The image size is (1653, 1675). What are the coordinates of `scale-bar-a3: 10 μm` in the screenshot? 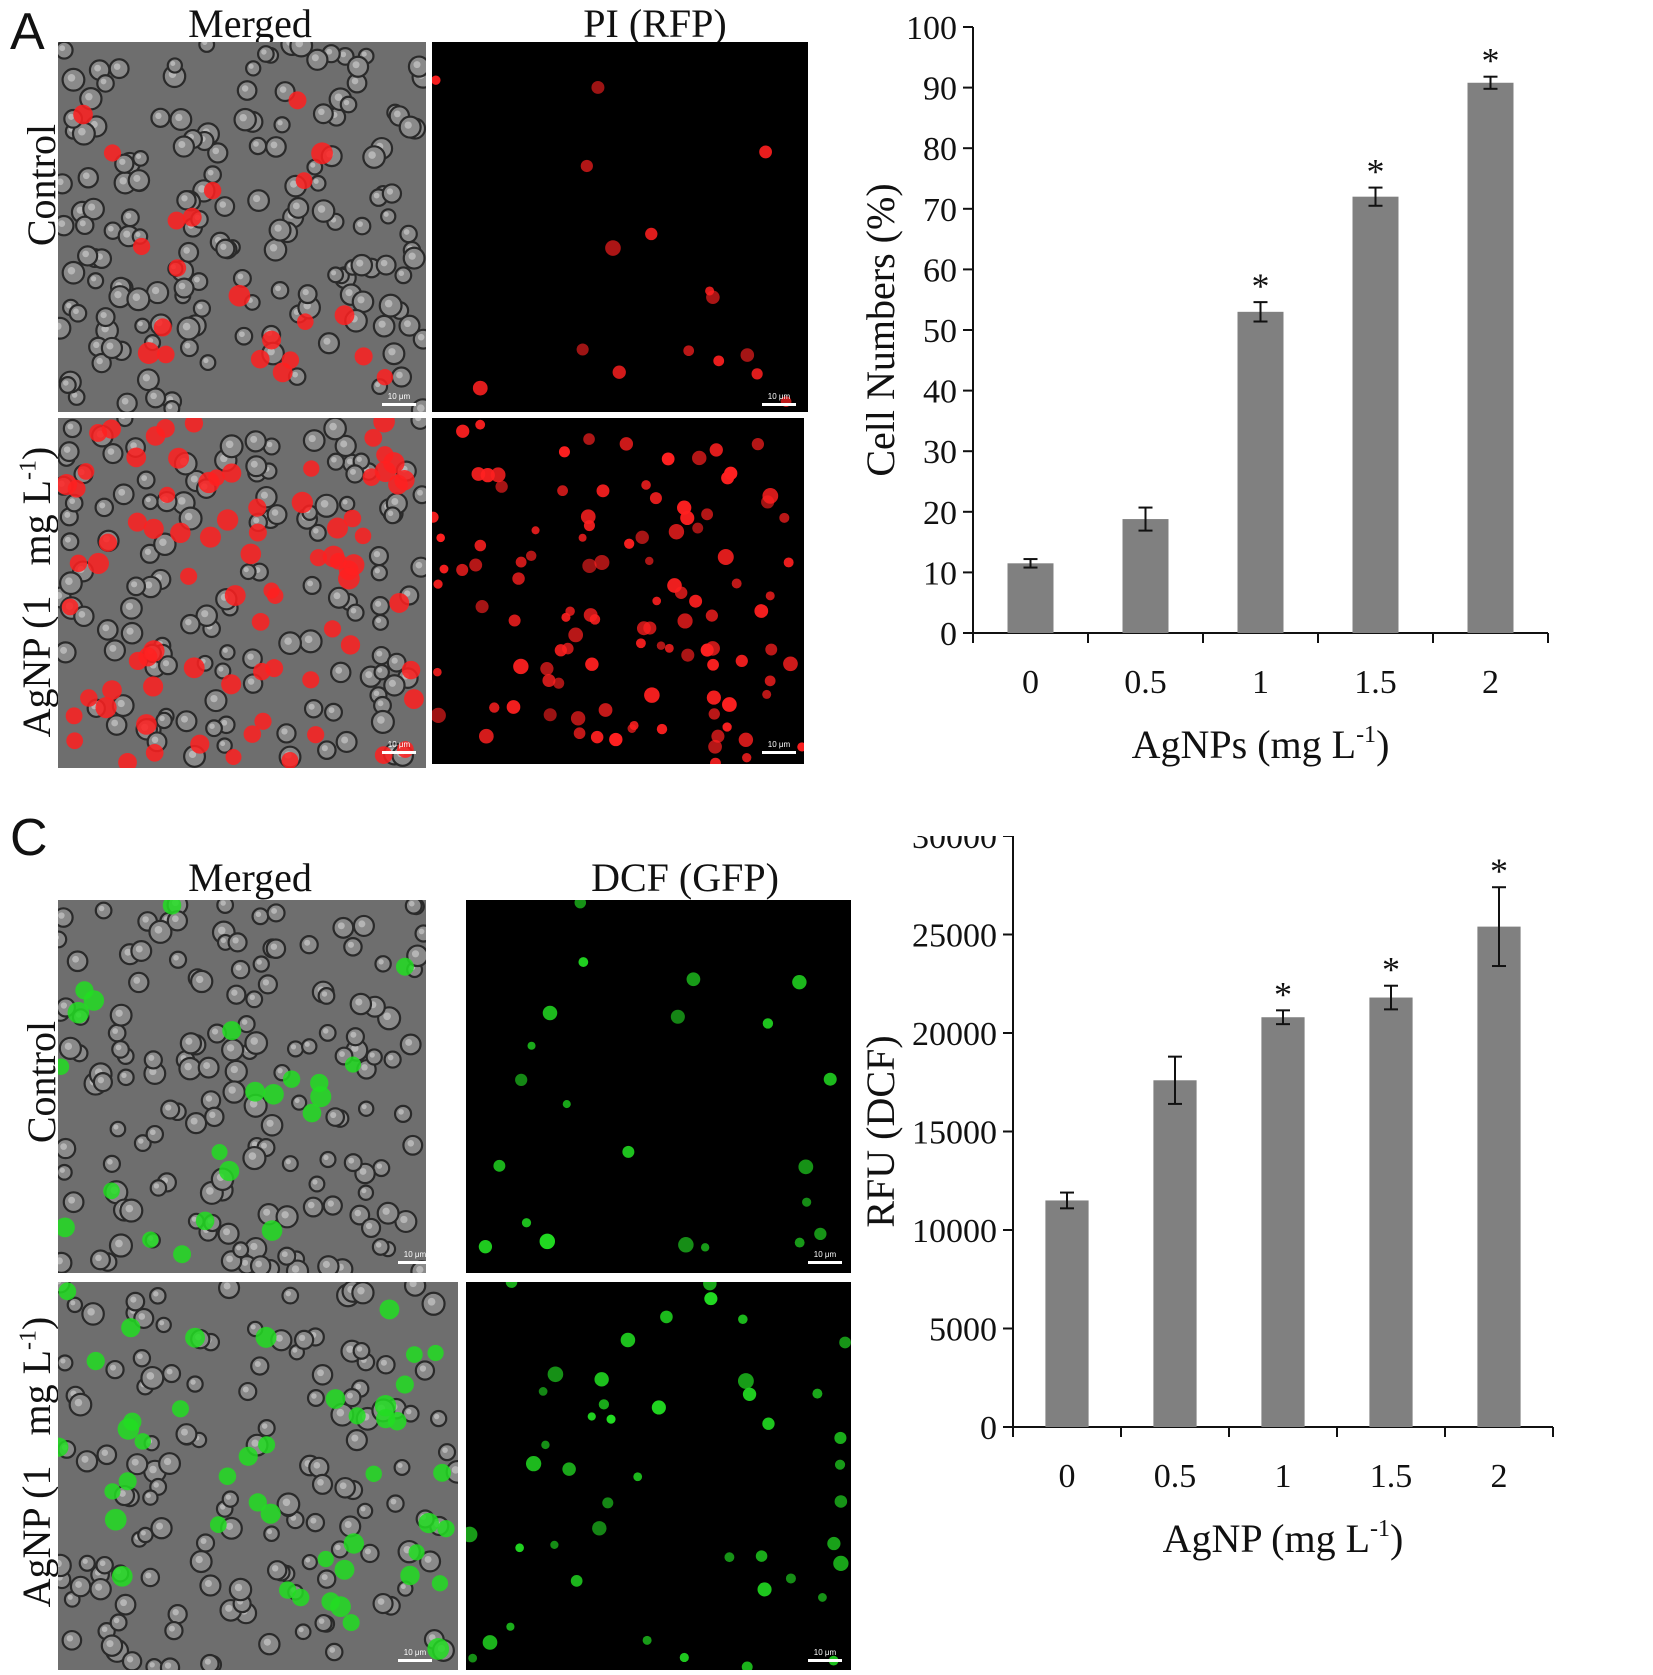 It's located at (399, 747).